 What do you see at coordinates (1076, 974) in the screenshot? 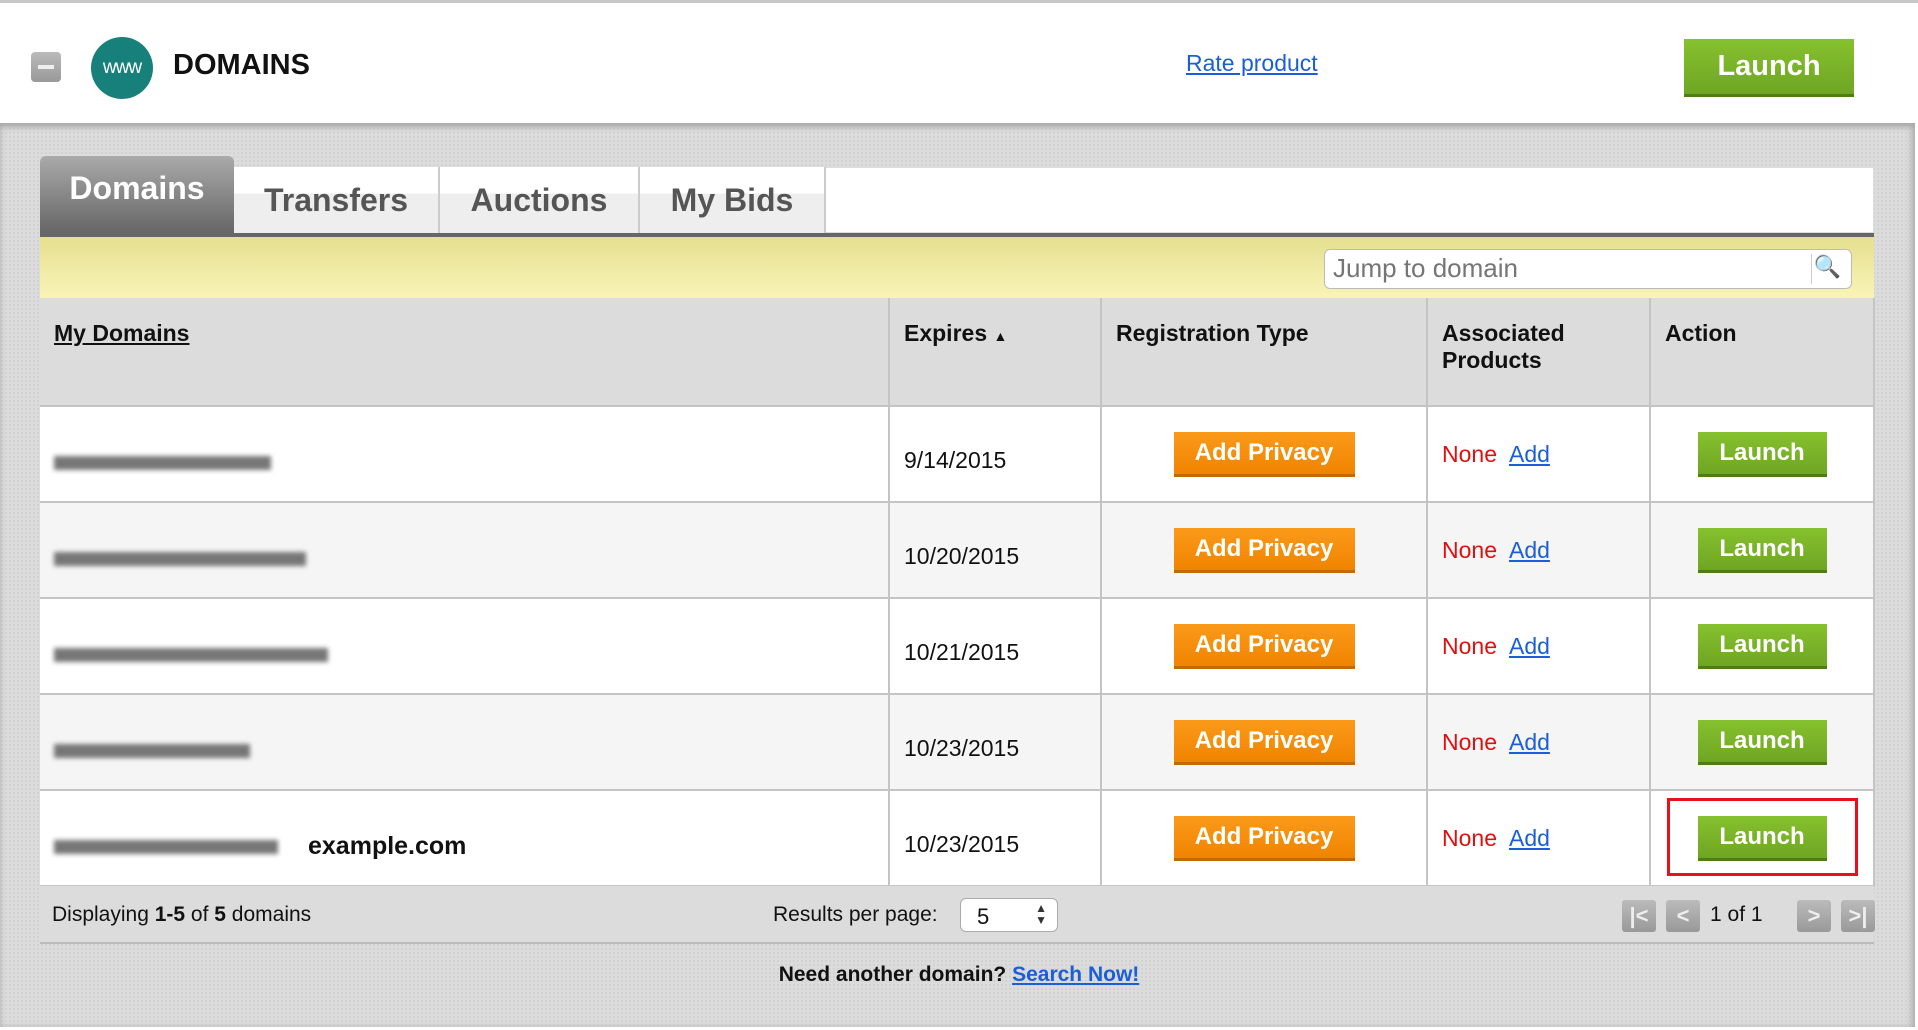
I see `search-now-link: Search Now!` at bounding box center [1076, 974].